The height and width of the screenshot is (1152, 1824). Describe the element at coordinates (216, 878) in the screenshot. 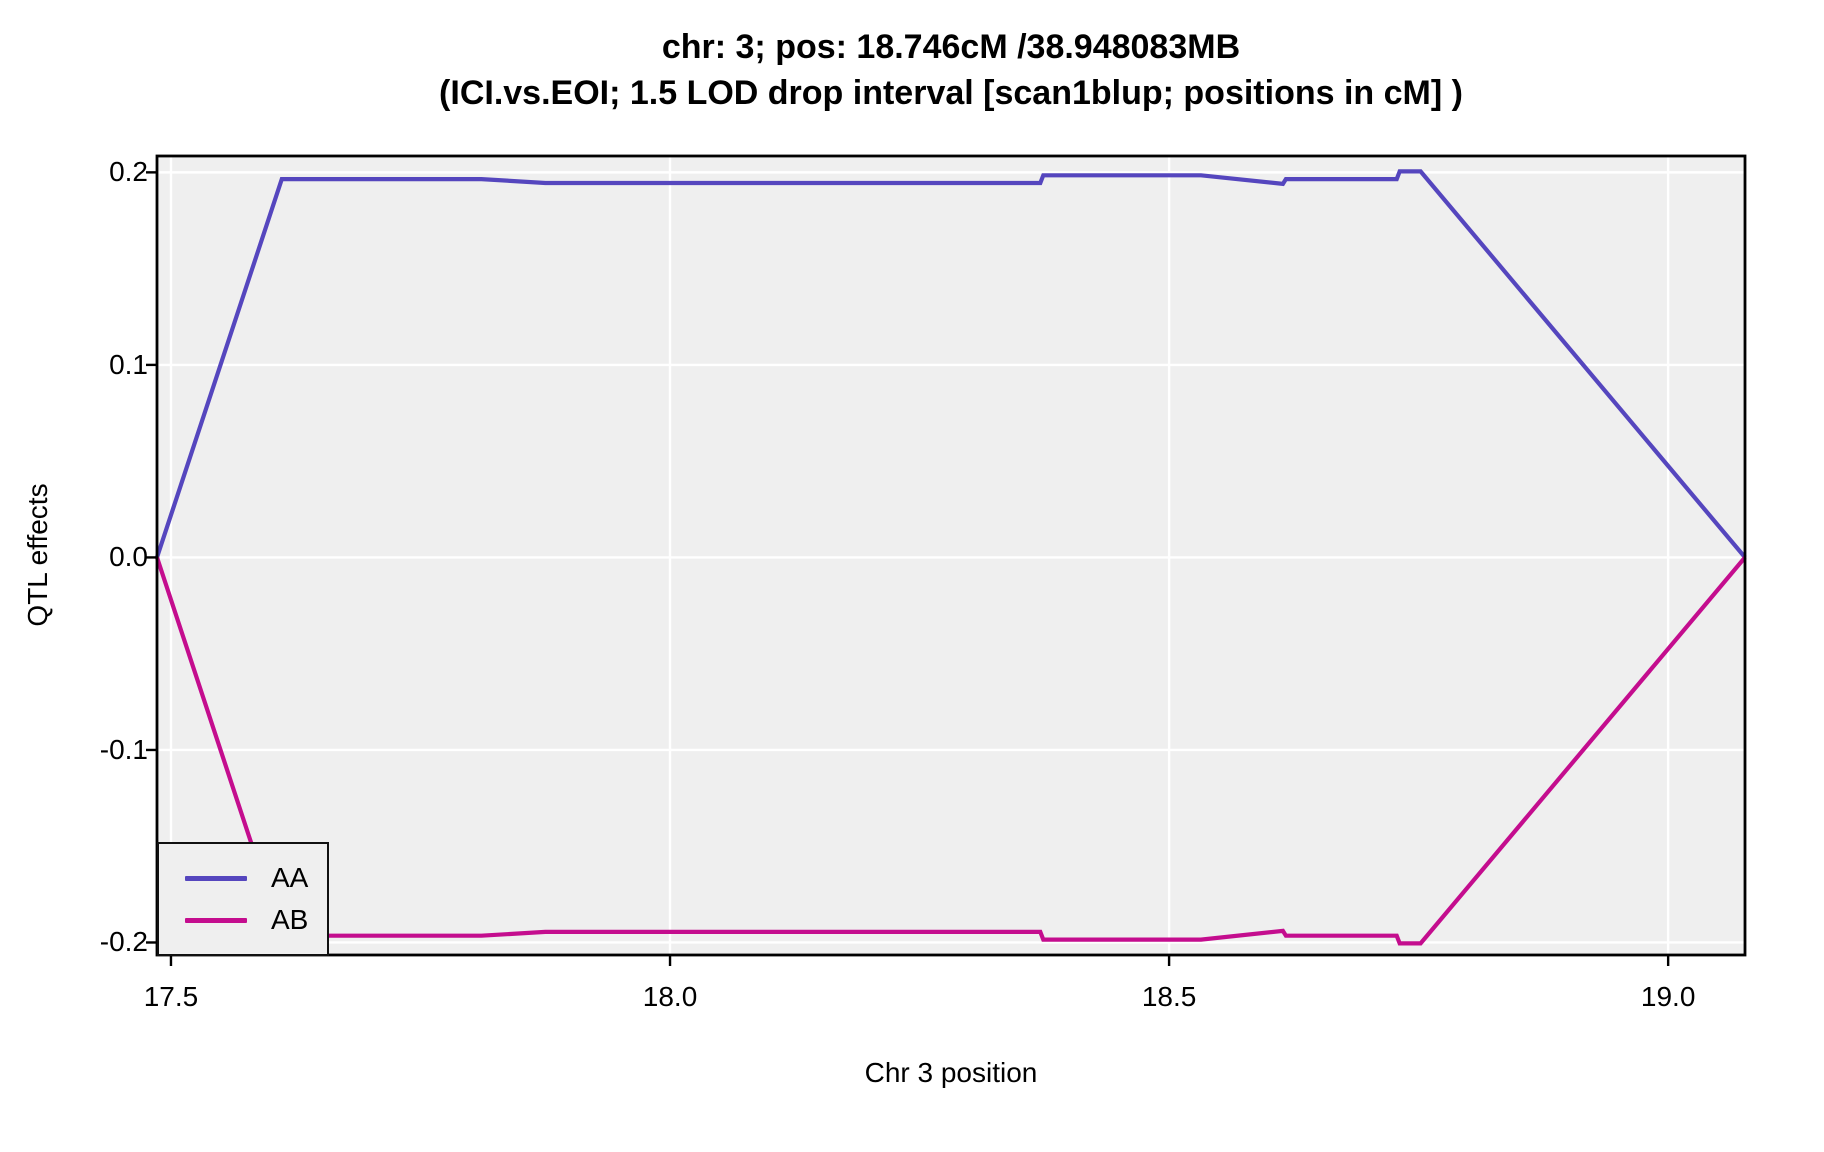

I see `legend-swatch-aa-line` at that location.